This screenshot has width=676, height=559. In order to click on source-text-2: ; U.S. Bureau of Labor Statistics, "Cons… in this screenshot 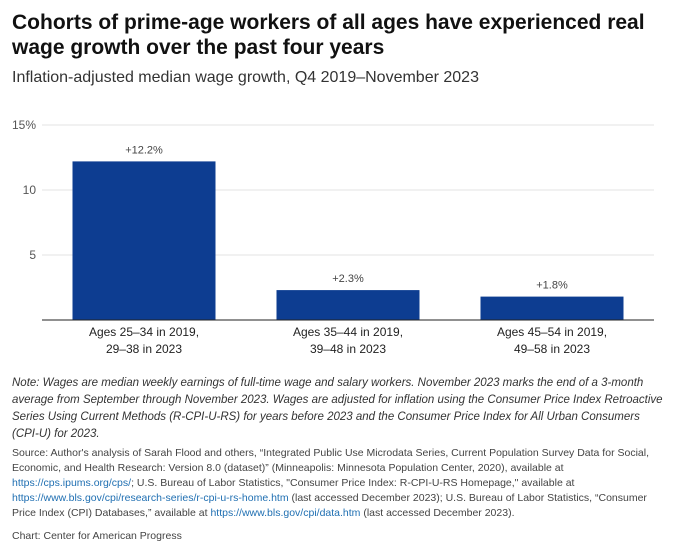, I will do `click(353, 483)`.